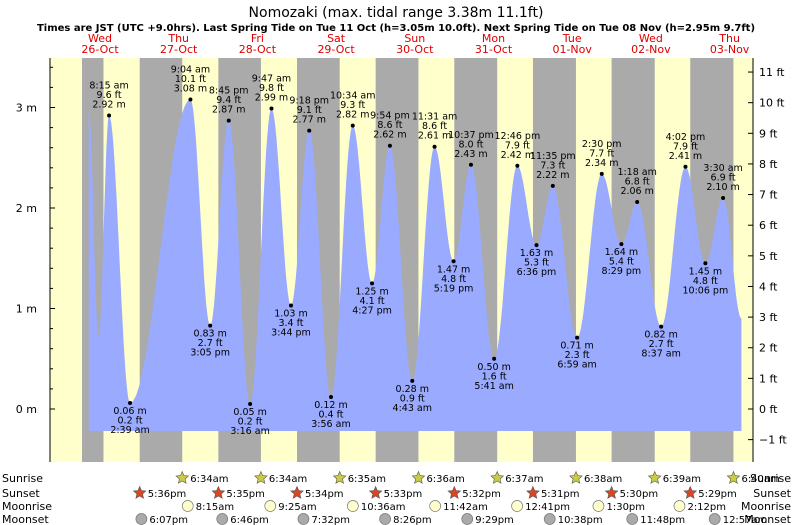 This screenshot has width=793, height=525. Describe the element at coordinates (372, 301) in the screenshot. I see `tide-label: 4.1 ft` at that location.